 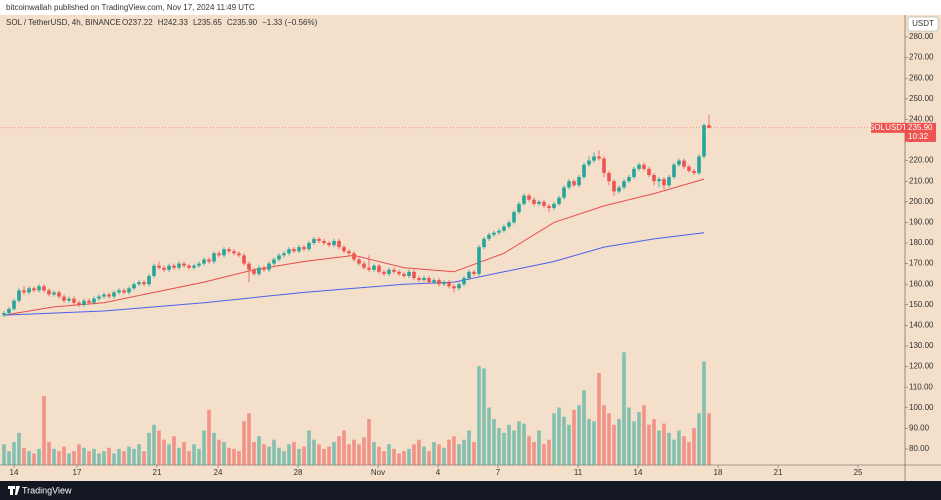 I want to click on time-axis, so click(x=470, y=473).